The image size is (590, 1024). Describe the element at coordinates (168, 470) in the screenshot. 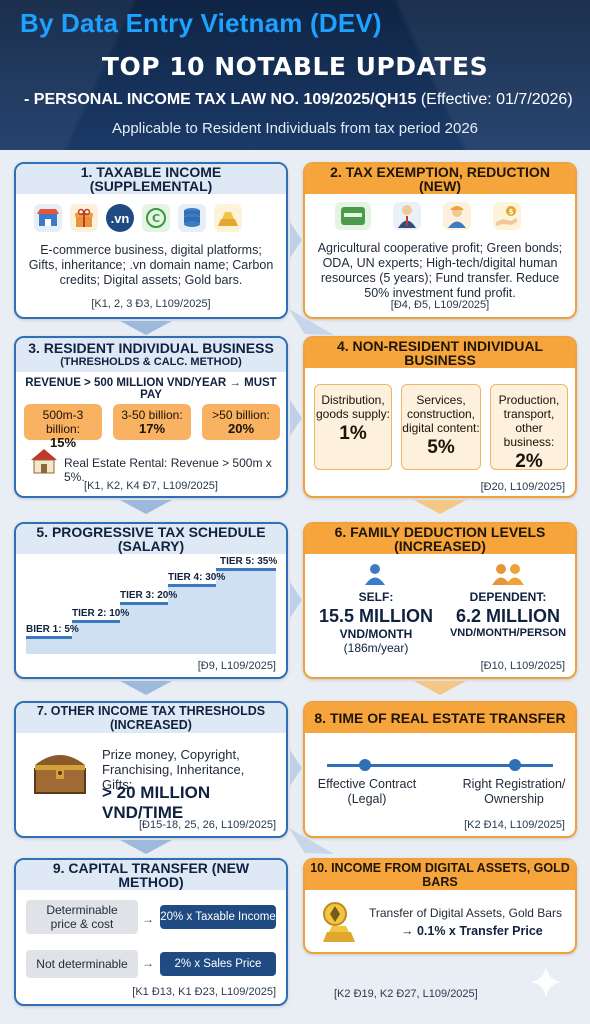

I see `rental-text: Real Estate Rental: Revenue > 500m x 5%.` at that location.